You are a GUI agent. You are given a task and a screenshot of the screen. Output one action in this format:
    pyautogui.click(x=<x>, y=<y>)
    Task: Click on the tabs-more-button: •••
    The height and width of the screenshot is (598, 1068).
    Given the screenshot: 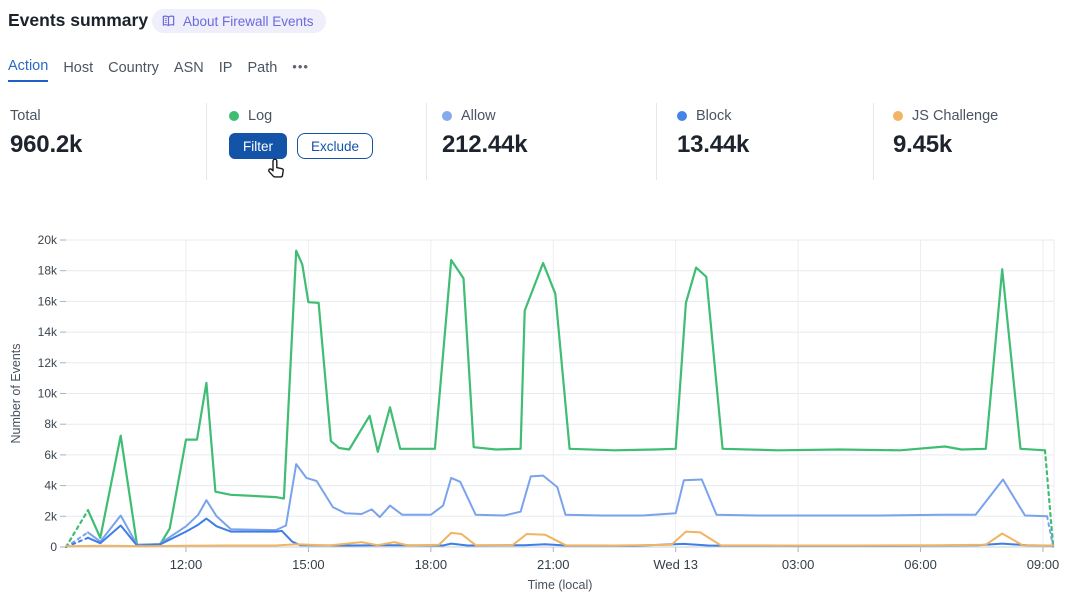 What is the action you would take?
    pyautogui.click(x=300, y=66)
    